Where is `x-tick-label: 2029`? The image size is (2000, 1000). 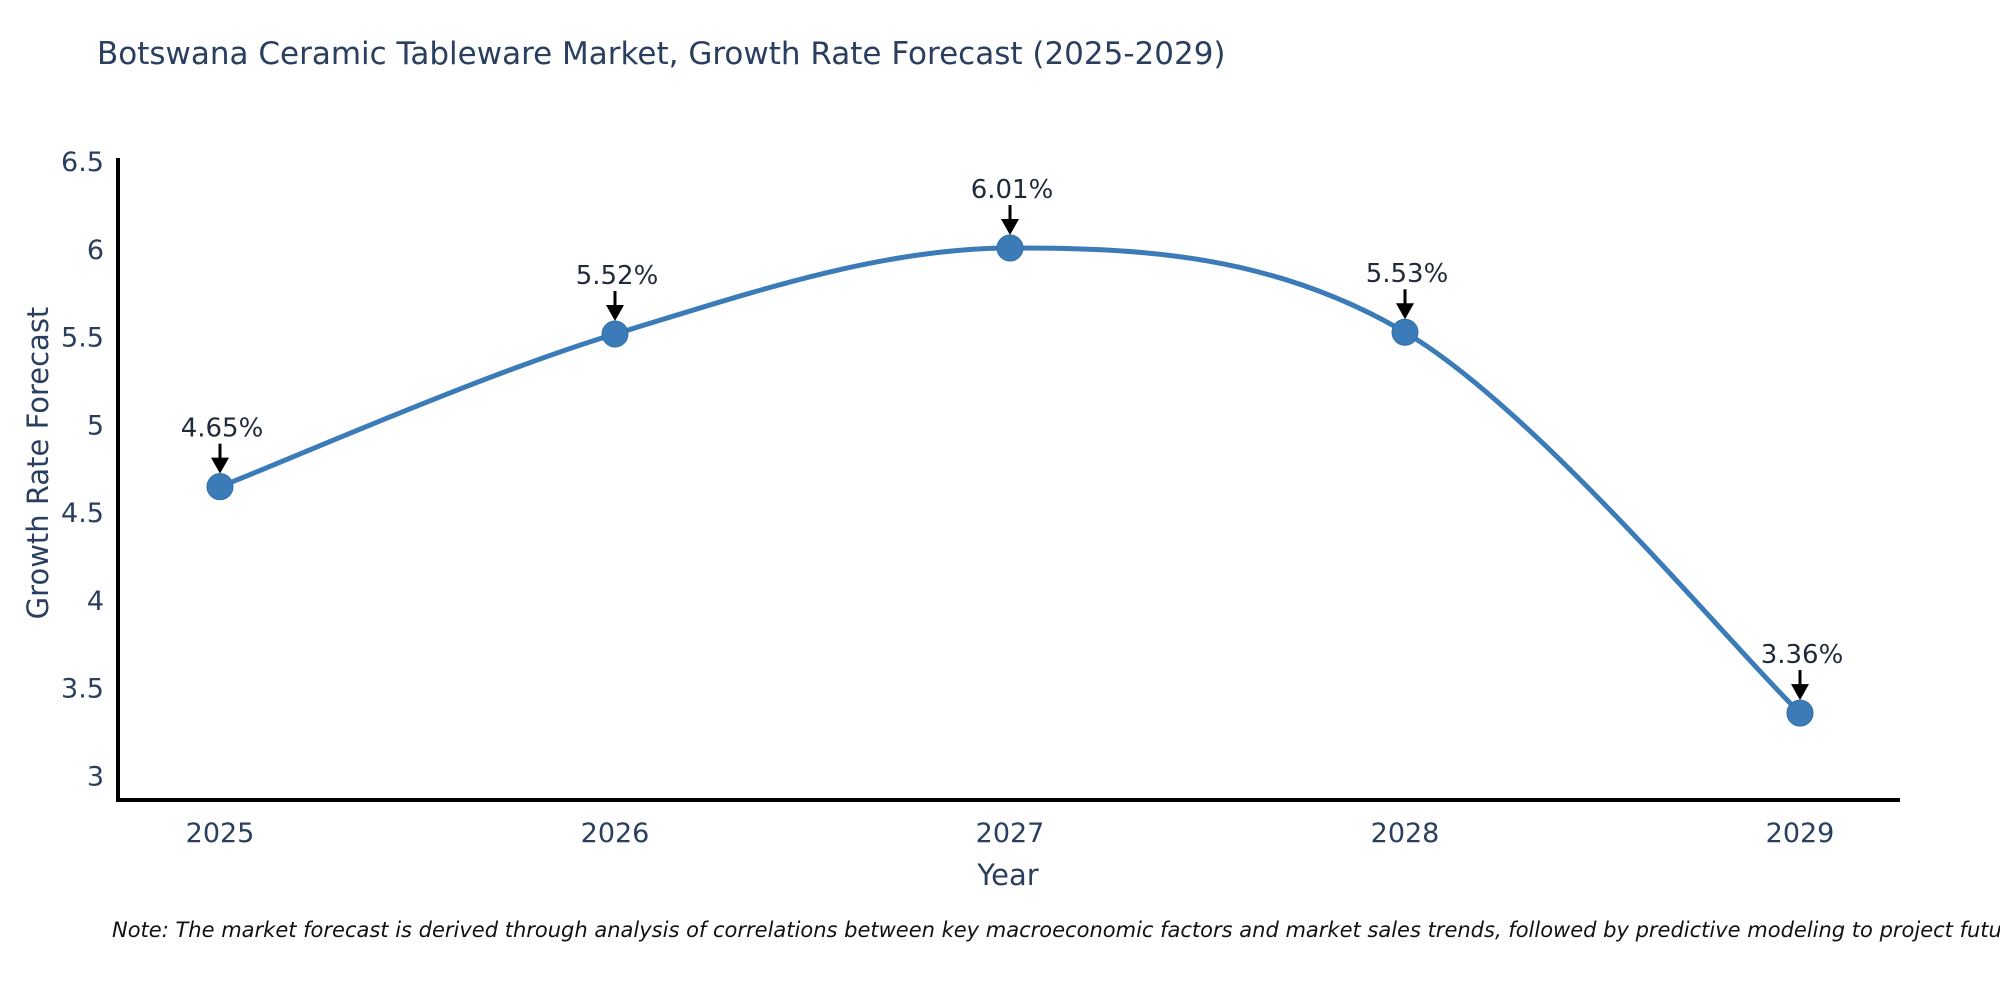
x-tick-label: 2029 is located at coordinates (1800, 833).